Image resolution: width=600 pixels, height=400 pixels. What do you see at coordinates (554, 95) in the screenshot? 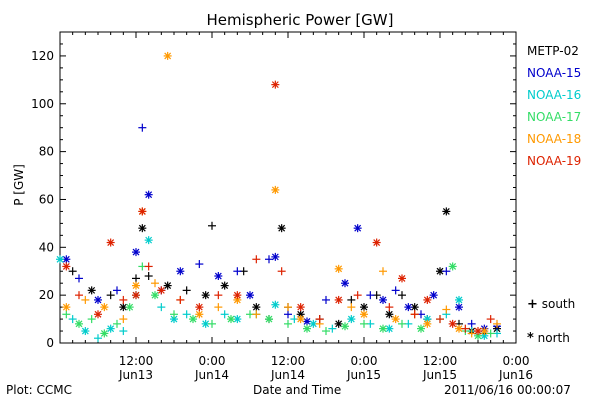
I see `legend-item-noaa-16: NOAA-16` at bounding box center [554, 95].